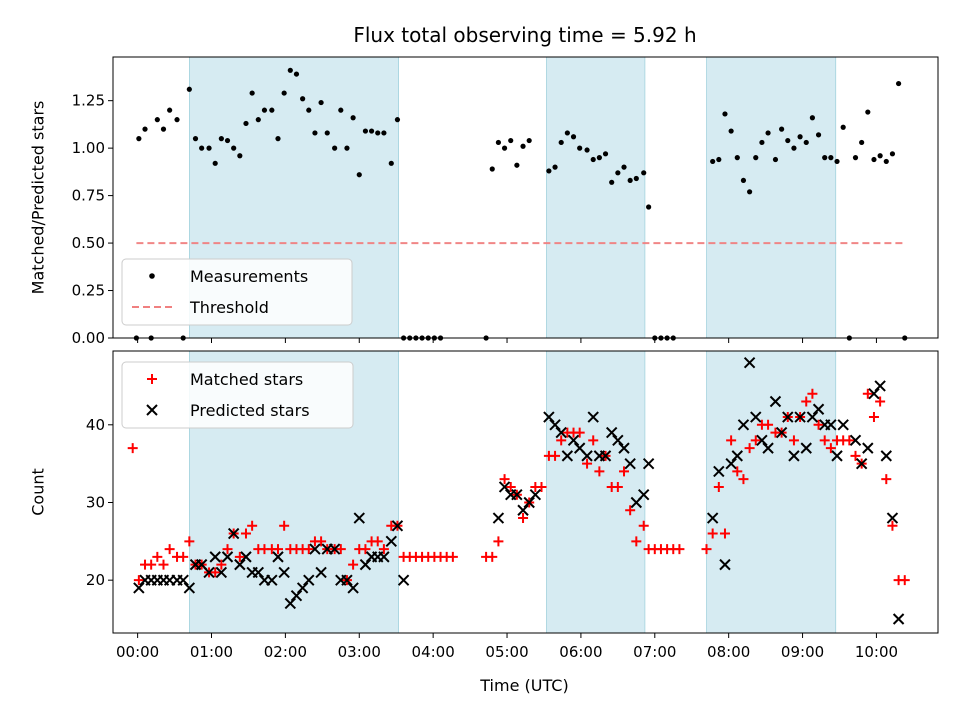 Image resolution: width=960 pixels, height=720 pixels. What do you see at coordinates (237, 292) in the screenshot?
I see `top-legend: Measurements Threshold` at bounding box center [237, 292].